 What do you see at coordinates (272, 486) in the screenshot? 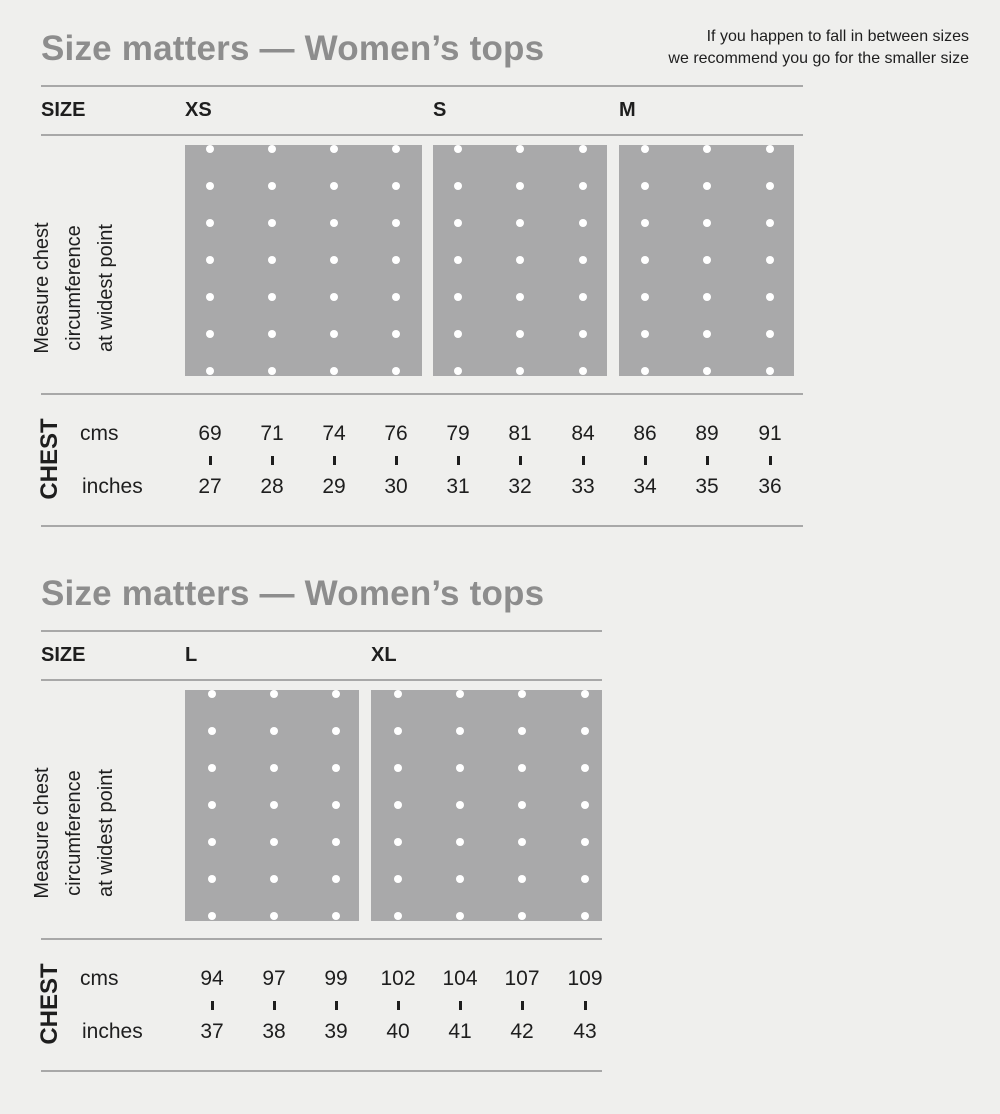
I see `chest-inches-value: 28` at bounding box center [272, 486].